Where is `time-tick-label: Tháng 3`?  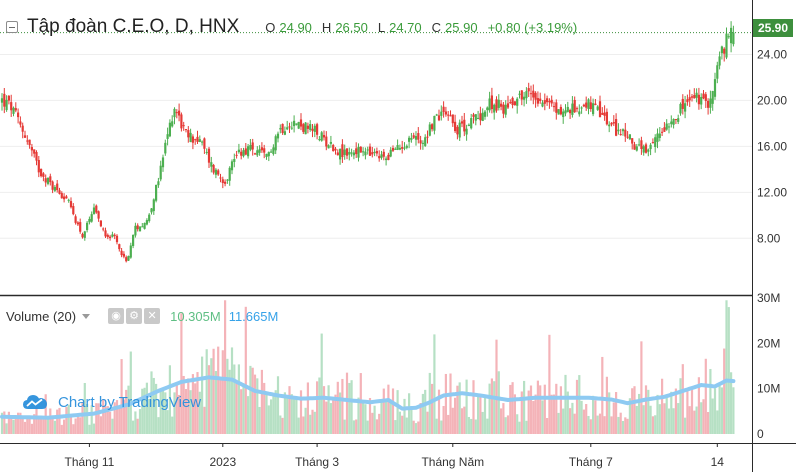
time-tick-label: Tháng 3 is located at coordinates (317, 462).